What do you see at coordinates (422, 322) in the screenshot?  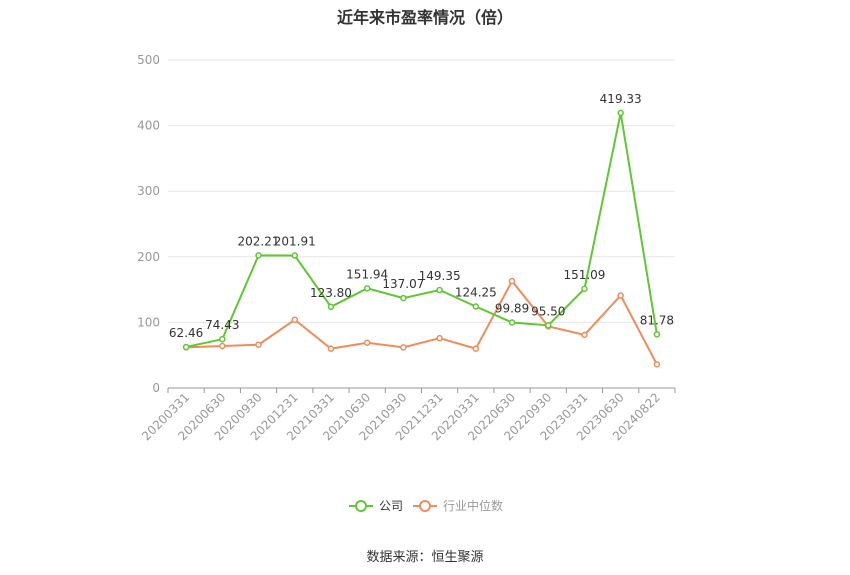 I see `industry-series-line` at bounding box center [422, 322].